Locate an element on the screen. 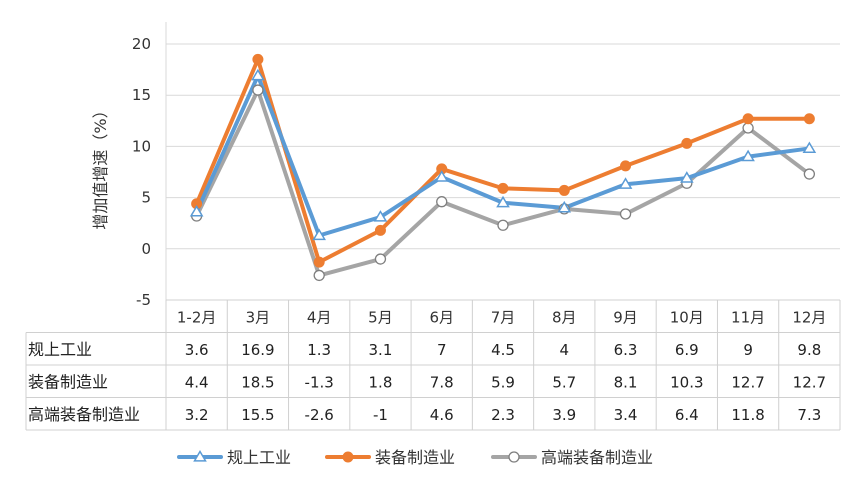 This screenshot has width=842, height=488. category-label: 10月 is located at coordinates (687, 317).